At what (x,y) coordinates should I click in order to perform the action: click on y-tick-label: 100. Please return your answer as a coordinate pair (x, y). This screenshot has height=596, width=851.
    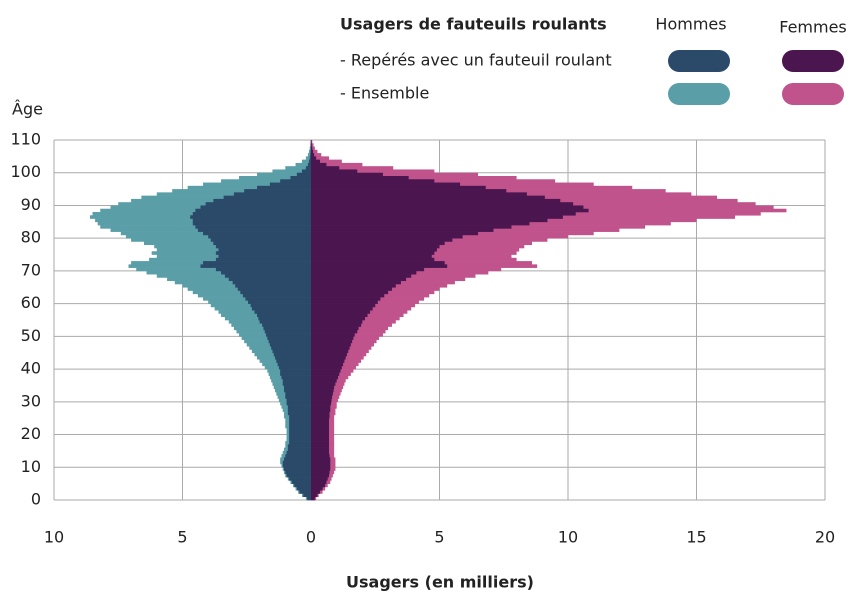
    Looking at the image, I should click on (25, 171).